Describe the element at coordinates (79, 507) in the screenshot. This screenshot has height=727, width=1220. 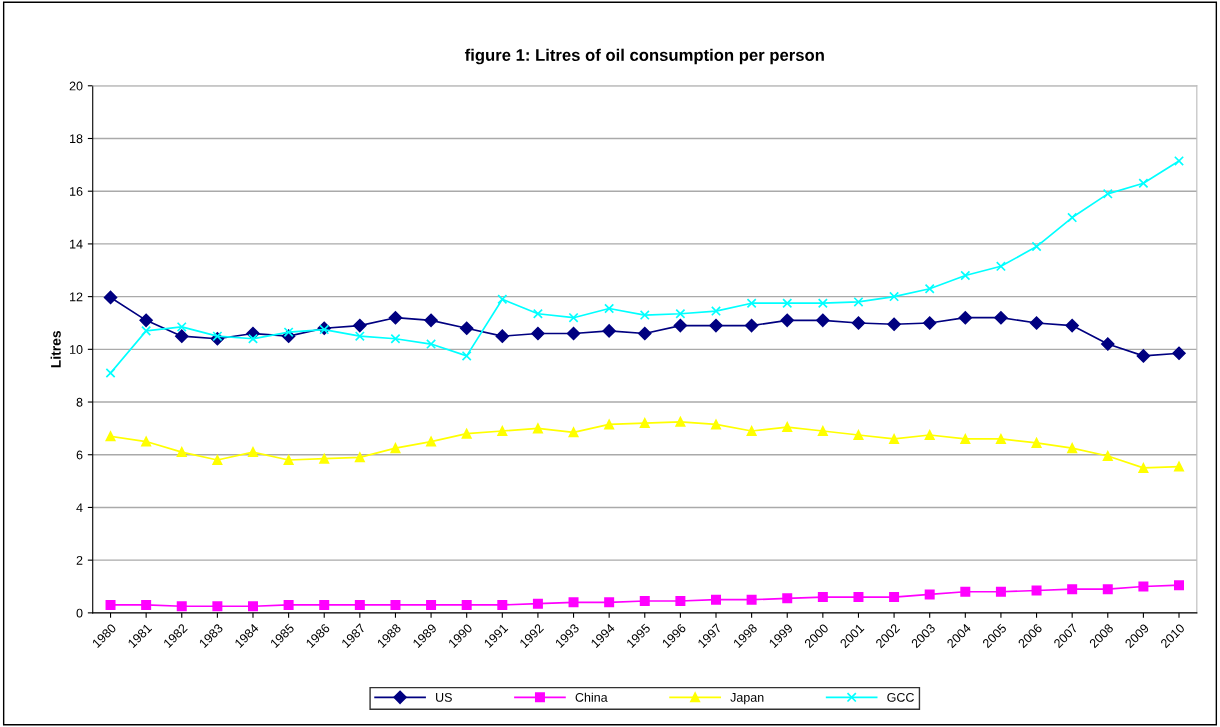
I see `y-tick-label: 4` at that location.